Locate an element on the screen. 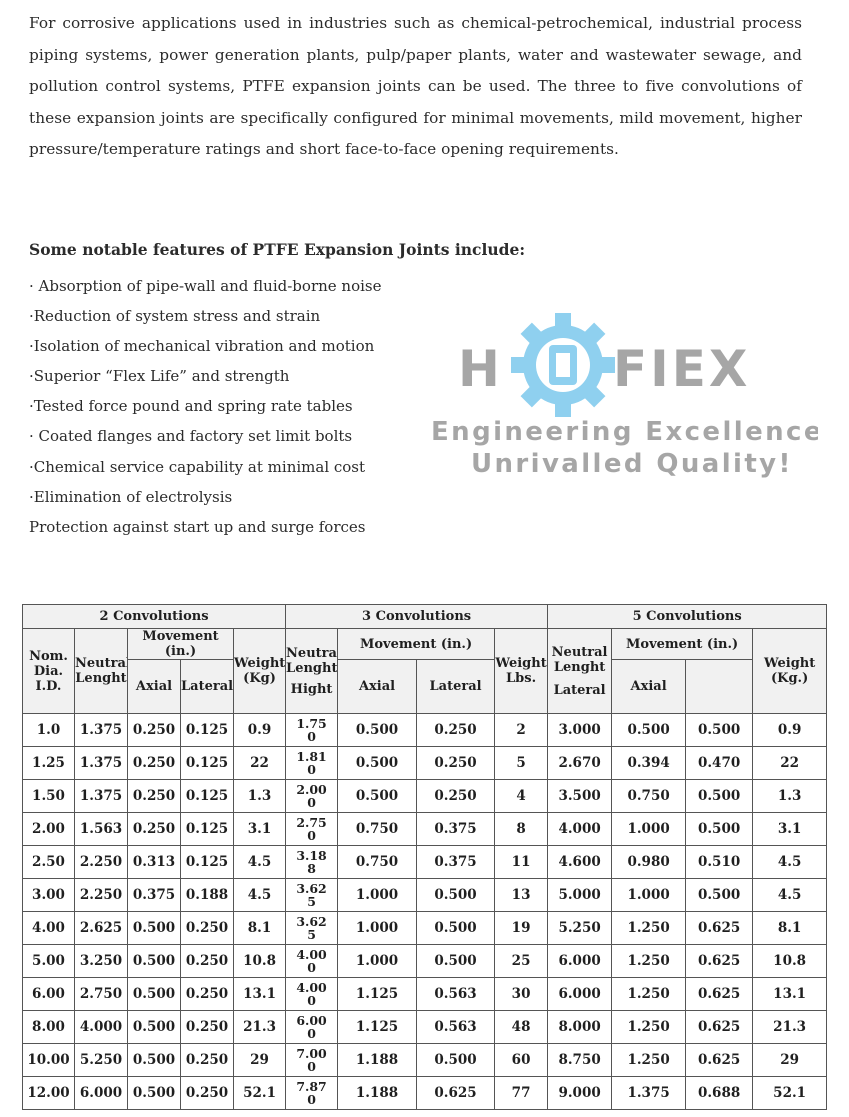  table-cell: 3.62 5 is located at coordinates (312, 895).